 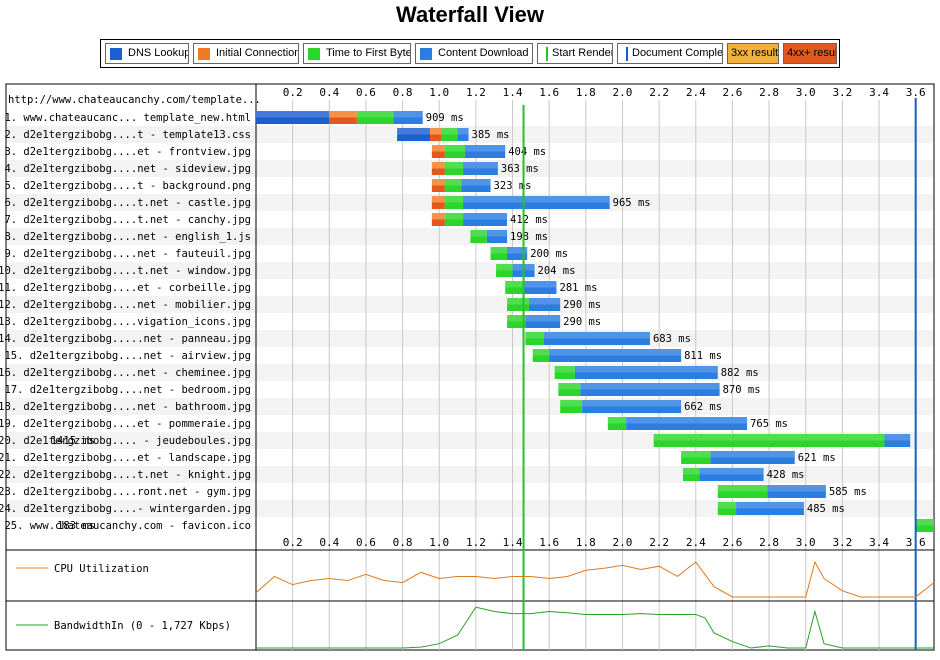 What do you see at coordinates (293, 542) in the screenshot?
I see `tick-label-bottom: 0.2` at bounding box center [293, 542].